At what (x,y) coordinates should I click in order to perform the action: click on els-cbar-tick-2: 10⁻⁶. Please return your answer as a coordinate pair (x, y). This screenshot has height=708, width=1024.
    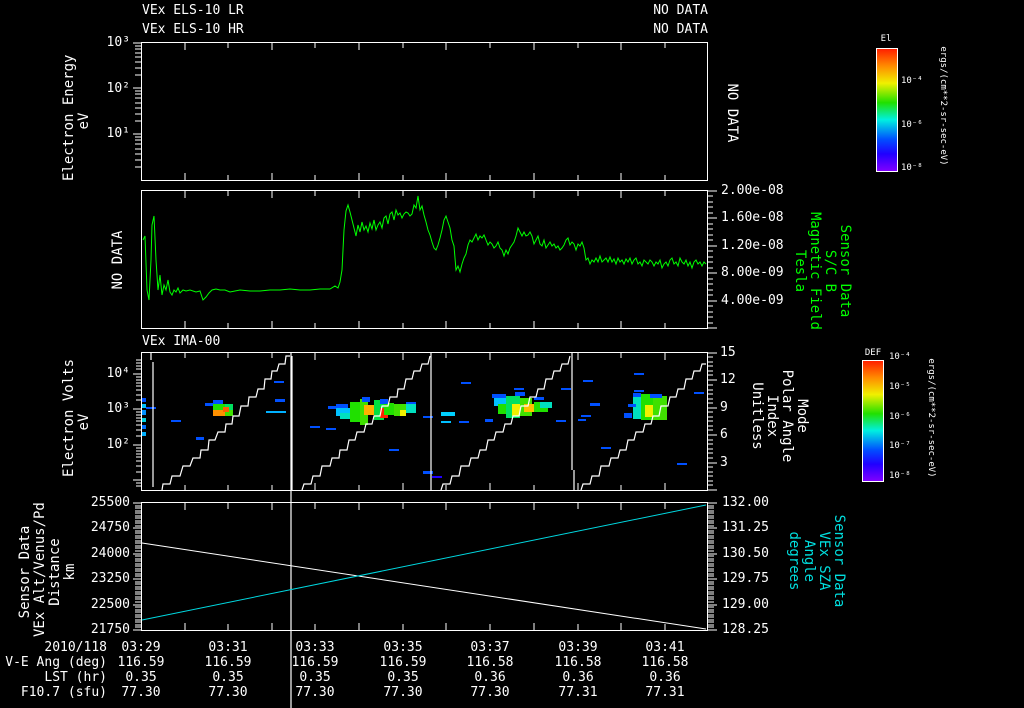
    Looking at the image, I should click on (912, 125).